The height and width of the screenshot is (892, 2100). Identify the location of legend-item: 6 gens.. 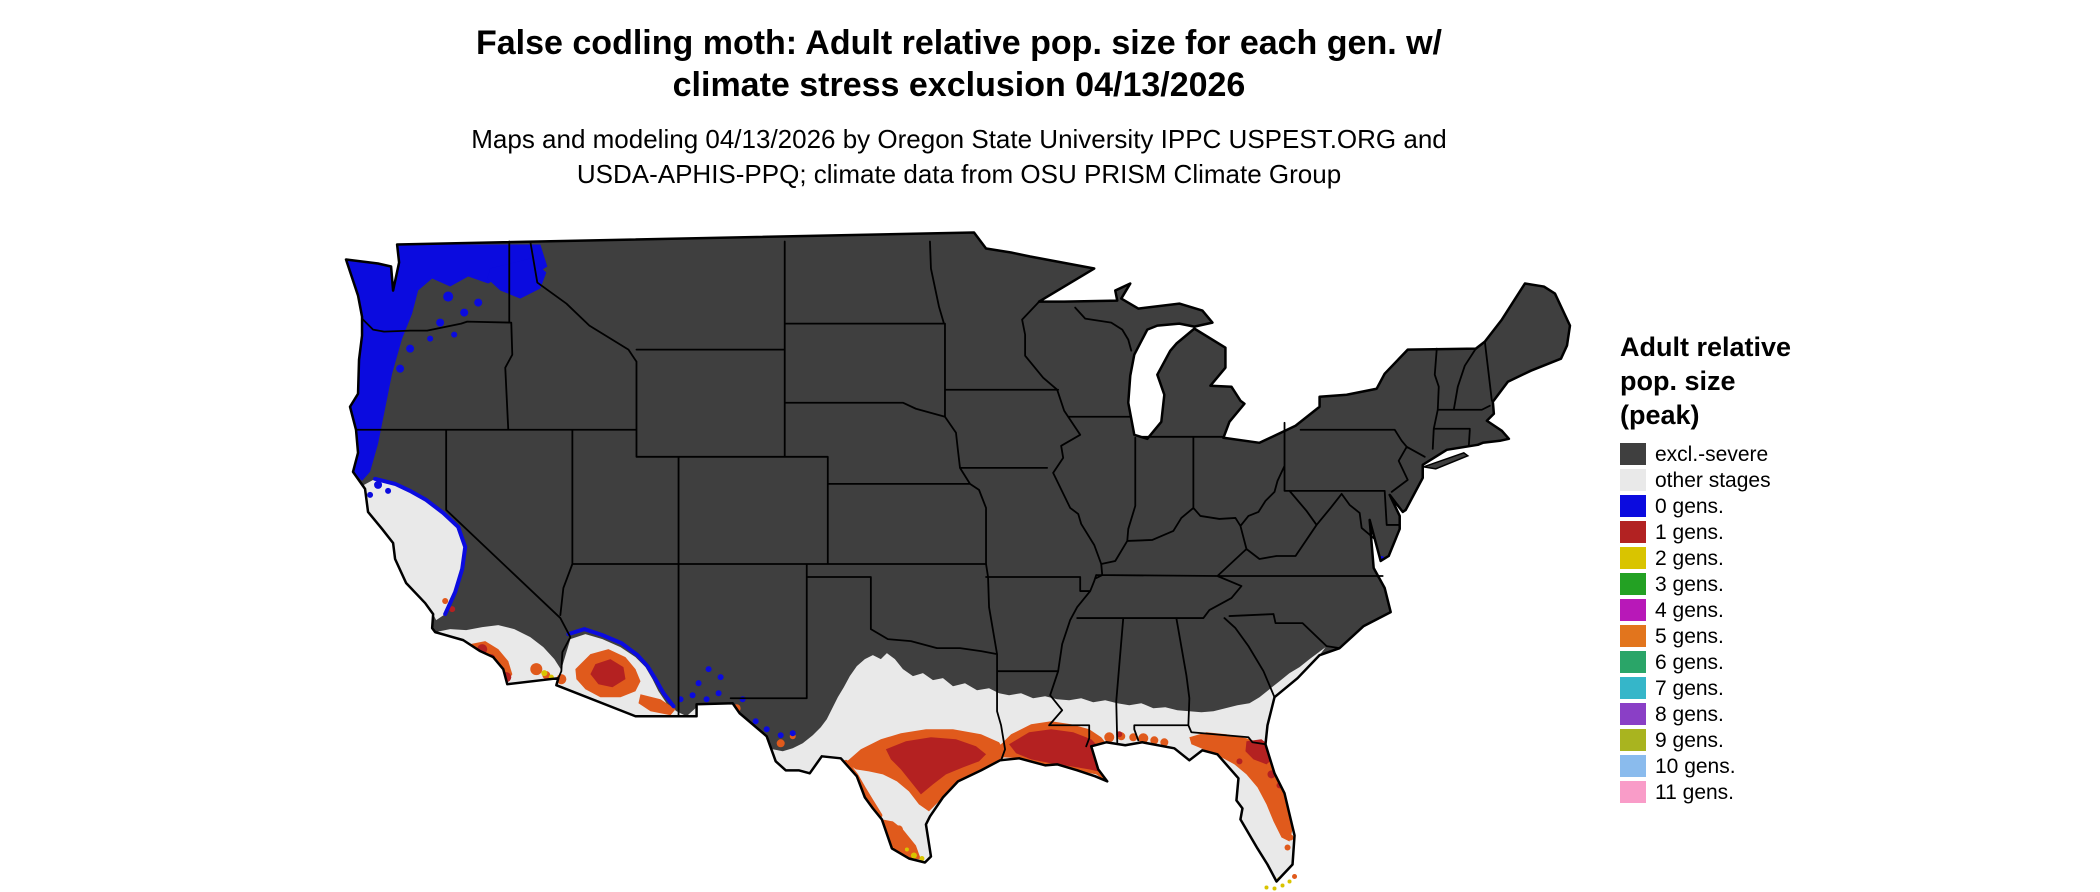
(1705, 662).